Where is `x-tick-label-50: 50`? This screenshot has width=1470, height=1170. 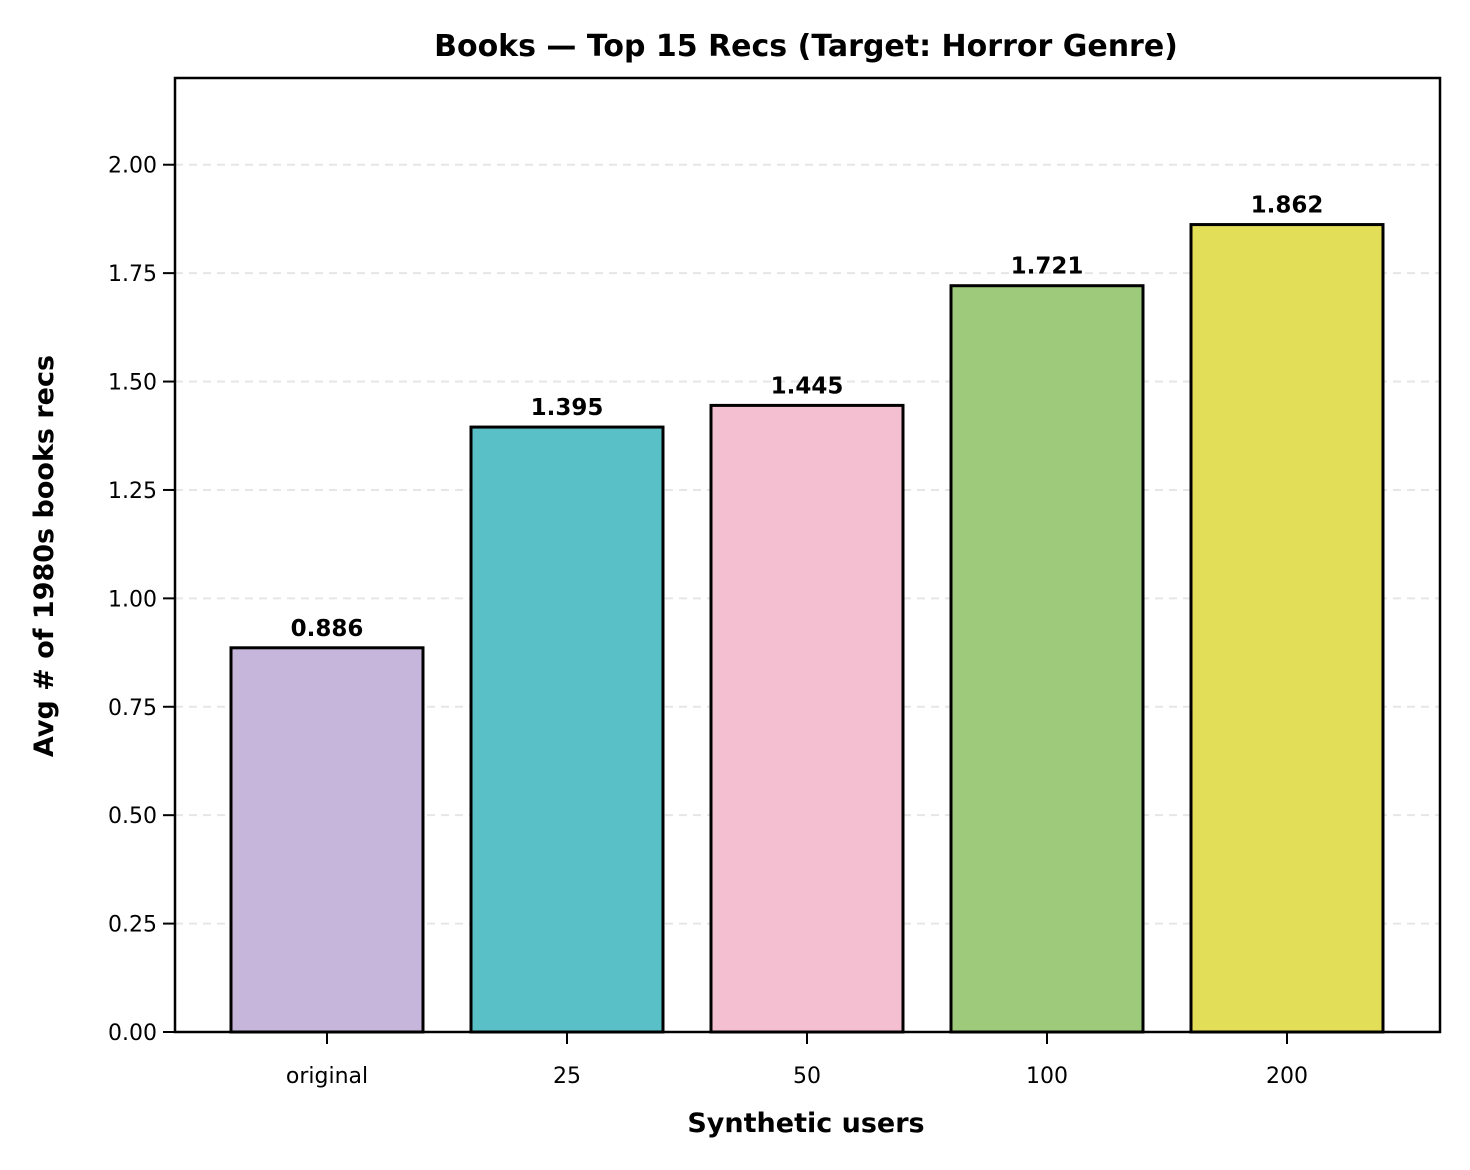 x-tick-label-50: 50 is located at coordinates (807, 1076).